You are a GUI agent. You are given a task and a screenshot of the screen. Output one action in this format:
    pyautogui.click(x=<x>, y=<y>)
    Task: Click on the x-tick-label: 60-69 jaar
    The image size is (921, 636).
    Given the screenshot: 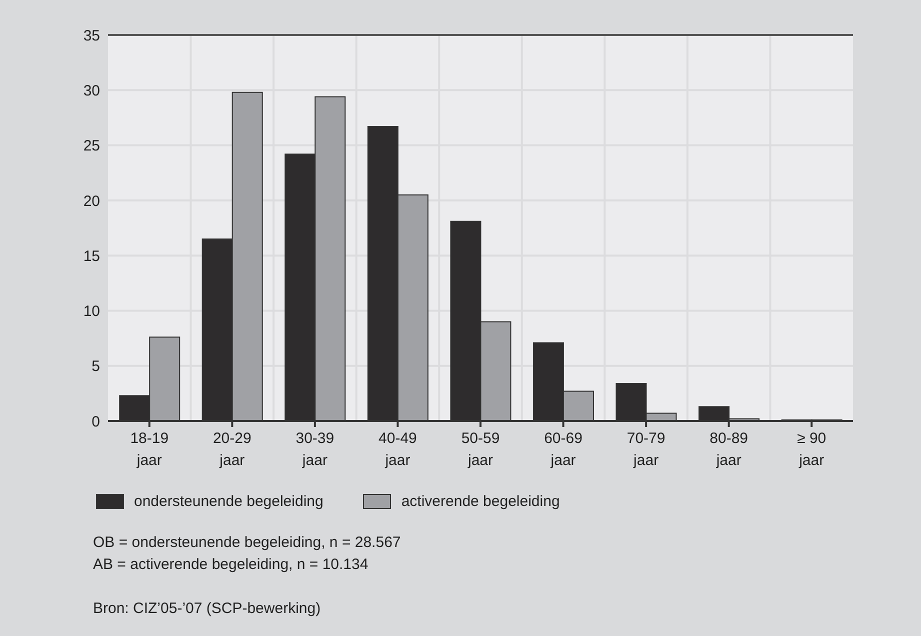 What is the action you would take?
    pyautogui.click(x=563, y=449)
    